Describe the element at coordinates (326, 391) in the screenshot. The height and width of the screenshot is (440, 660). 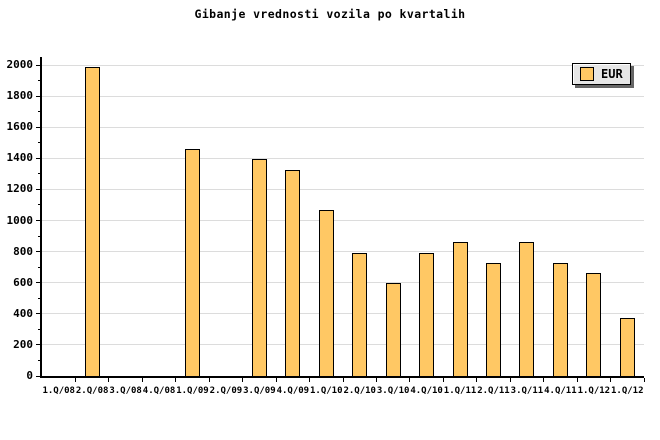
I see `x-axis-label: 1.Q/10` at that location.